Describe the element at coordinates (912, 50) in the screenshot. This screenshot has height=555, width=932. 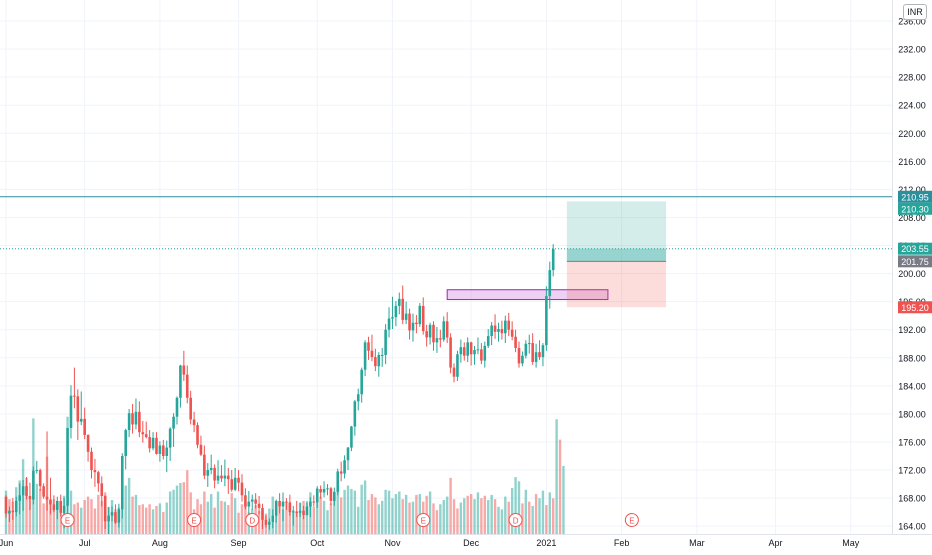
I see `y-tick-label: 232.00` at that location.